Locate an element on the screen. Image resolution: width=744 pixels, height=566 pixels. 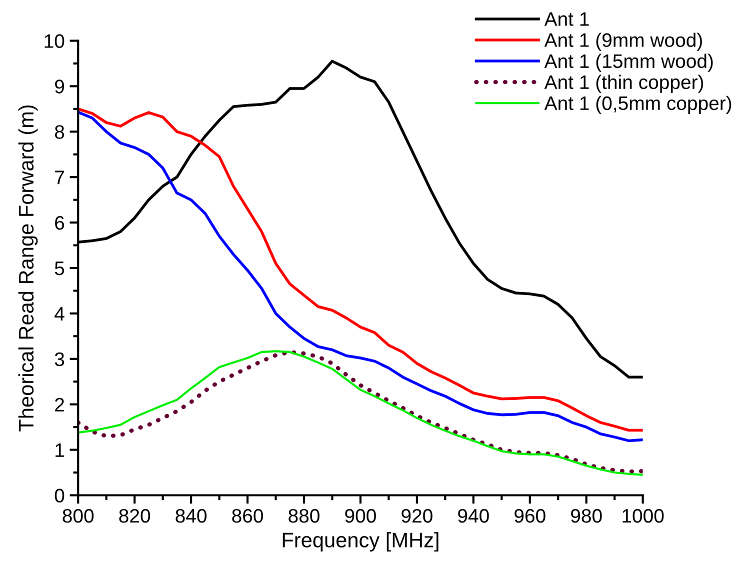
x-tick-label: 820 is located at coordinates (134, 515).